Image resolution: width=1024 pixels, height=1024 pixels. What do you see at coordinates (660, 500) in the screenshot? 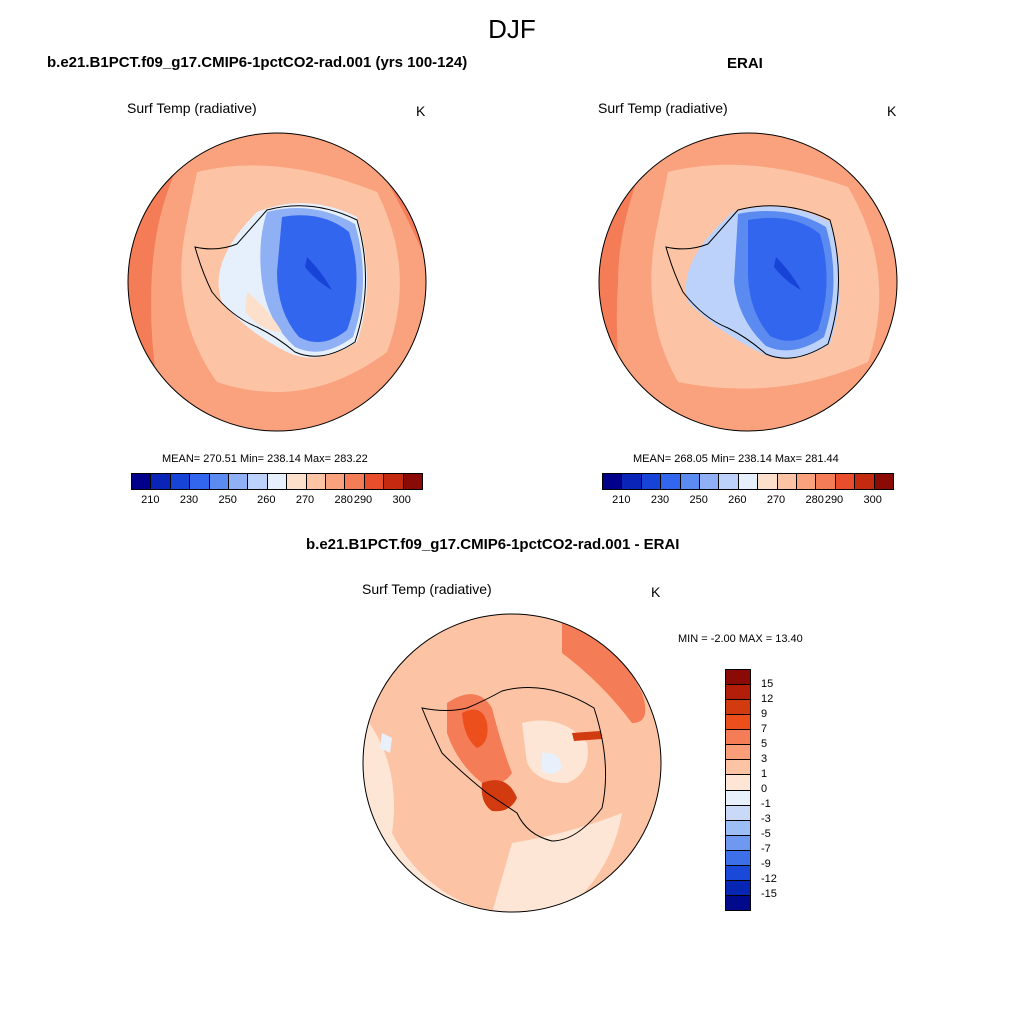
I see `colorbar-tick-label: 230` at bounding box center [660, 500].